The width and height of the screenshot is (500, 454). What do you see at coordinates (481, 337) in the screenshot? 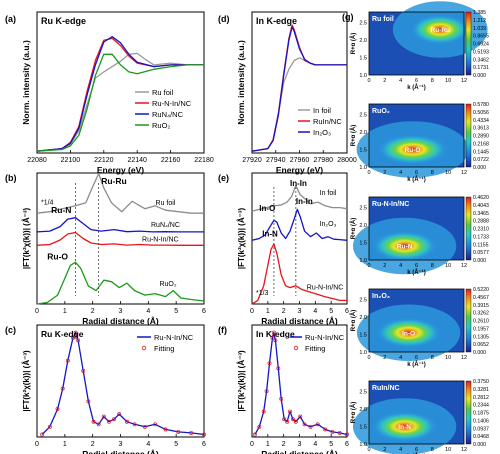
I see `colorbar-tick-label: 0.1305` at bounding box center [481, 337].